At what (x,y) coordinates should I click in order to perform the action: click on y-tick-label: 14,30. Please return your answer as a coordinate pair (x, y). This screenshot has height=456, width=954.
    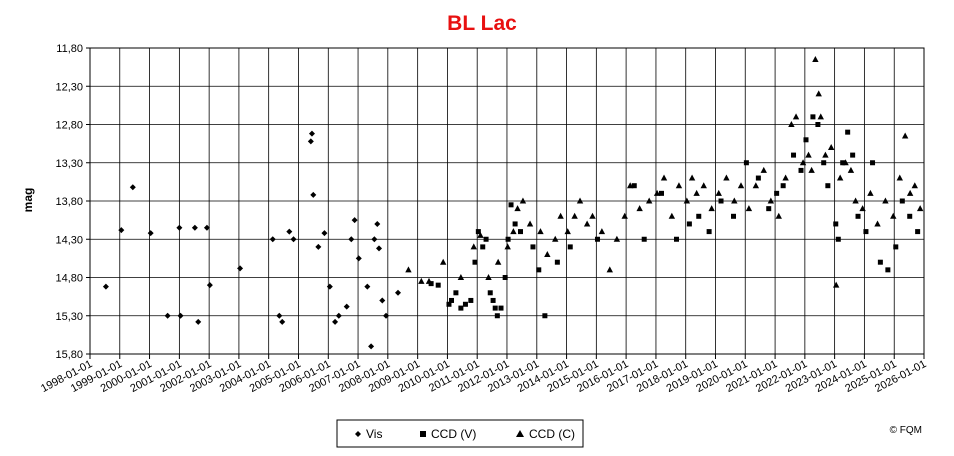
    Looking at the image, I should click on (69, 240).